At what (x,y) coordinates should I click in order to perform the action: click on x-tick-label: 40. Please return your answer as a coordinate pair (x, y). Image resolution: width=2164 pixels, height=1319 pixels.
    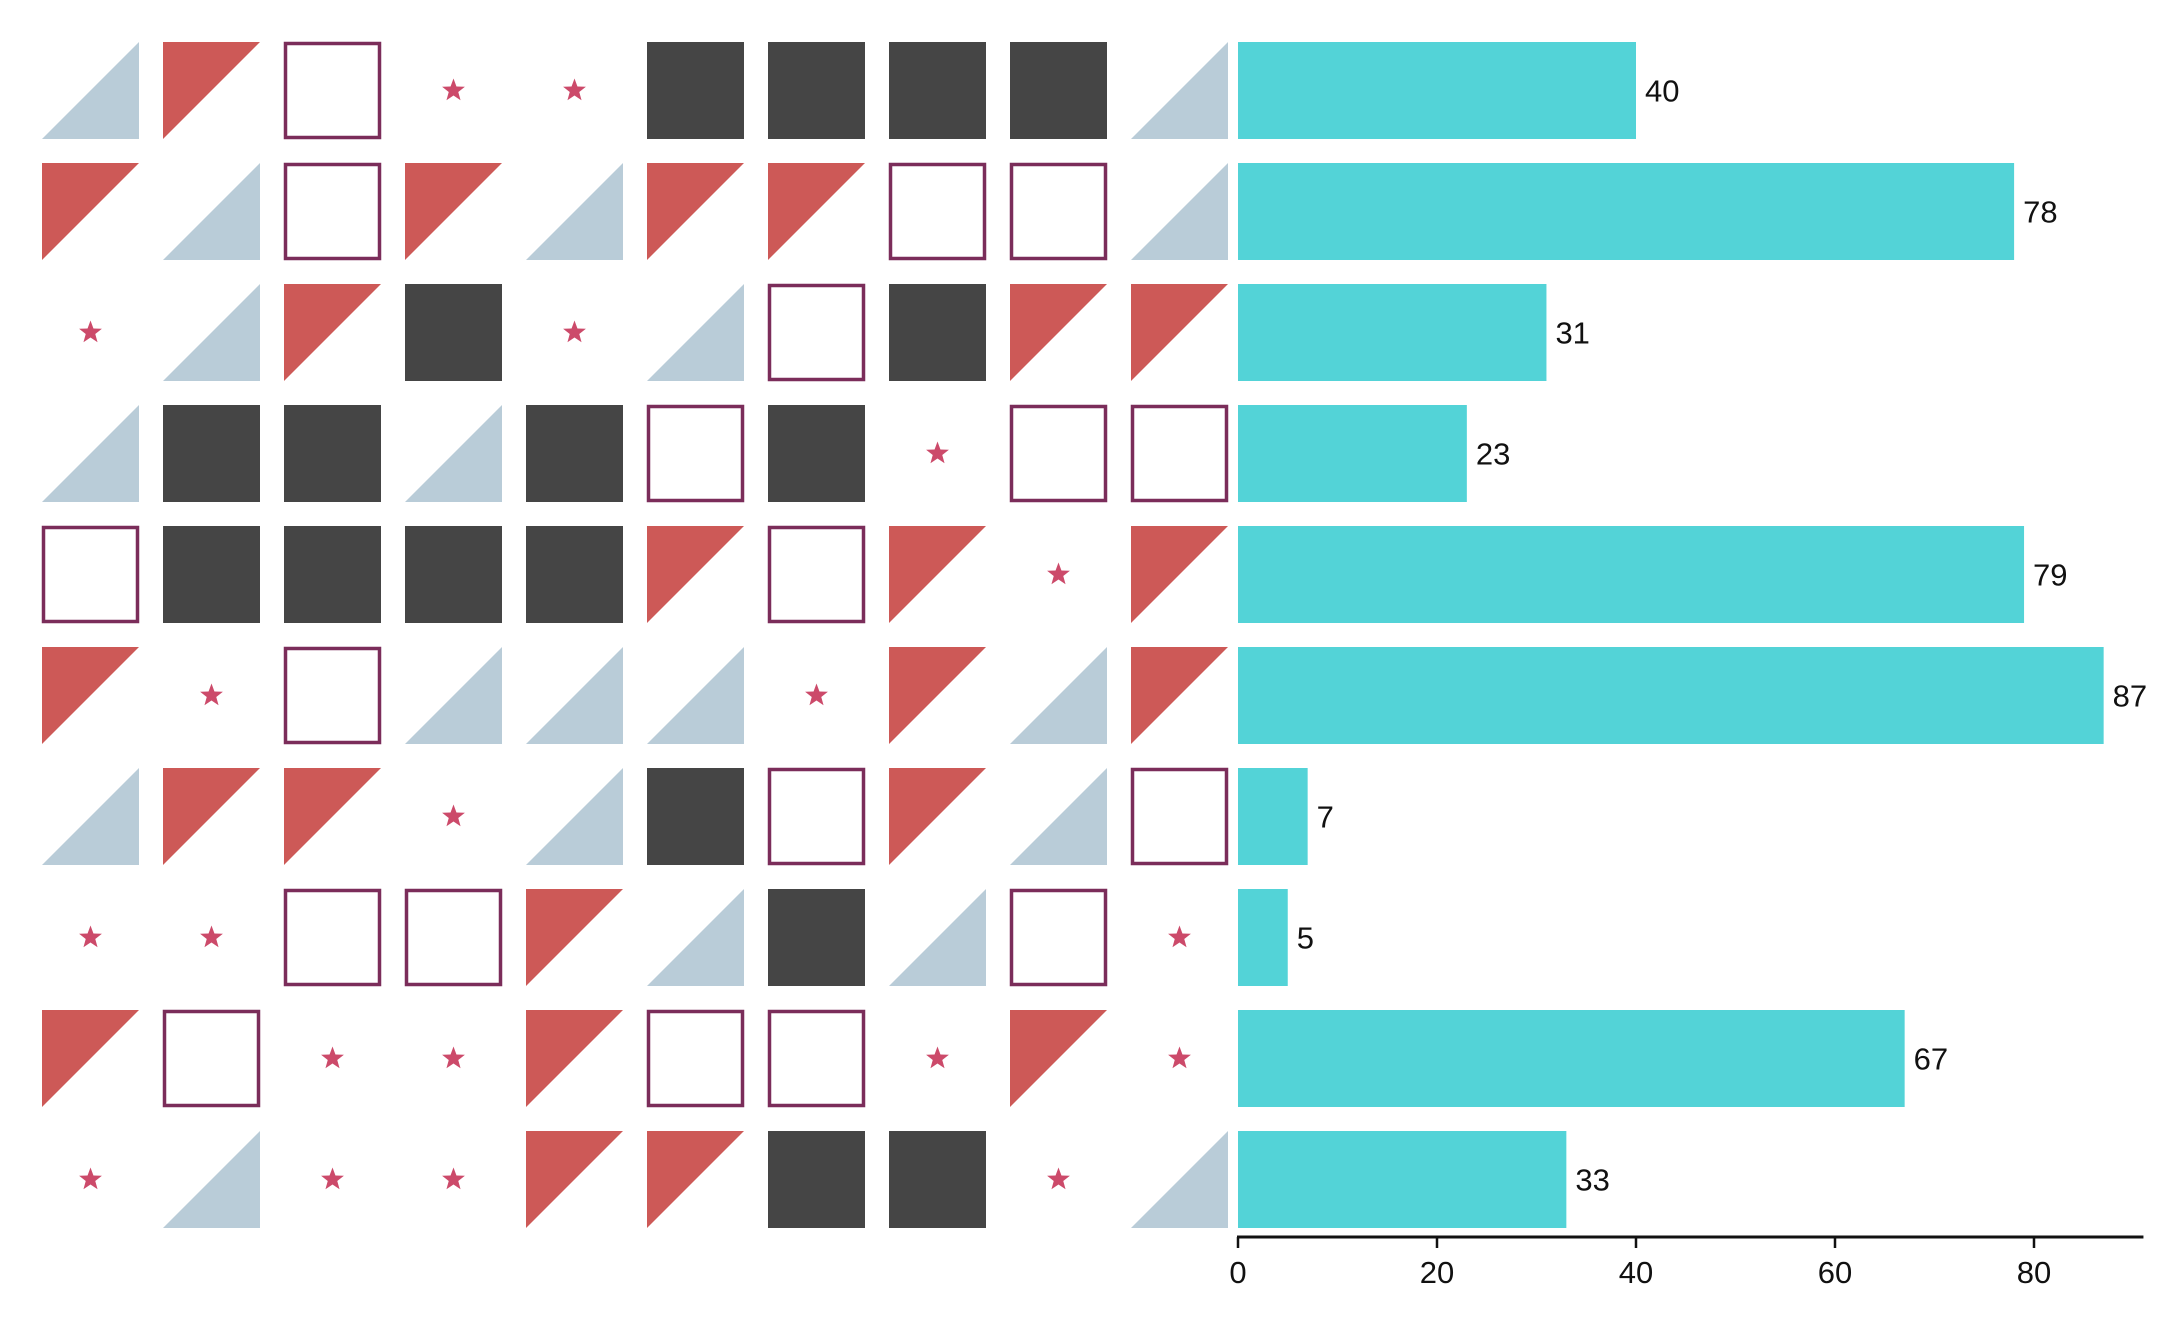
    Looking at the image, I should click on (1636, 1272).